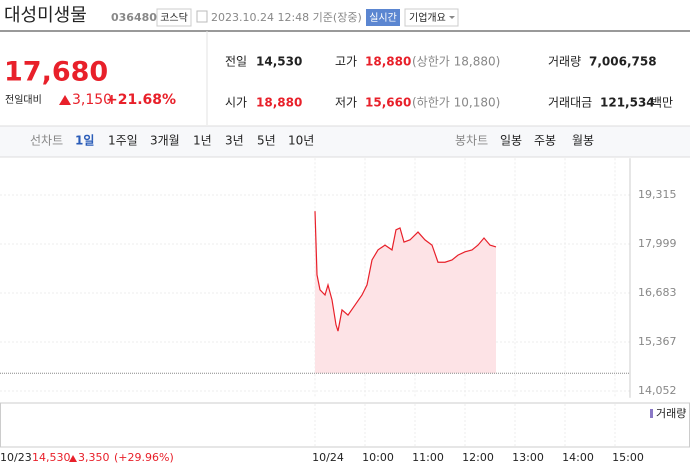 This screenshot has width=690, height=471. Describe the element at coordinates (657, 194) in the screenshot. I see `y-tick-label: 19,315` at that location.